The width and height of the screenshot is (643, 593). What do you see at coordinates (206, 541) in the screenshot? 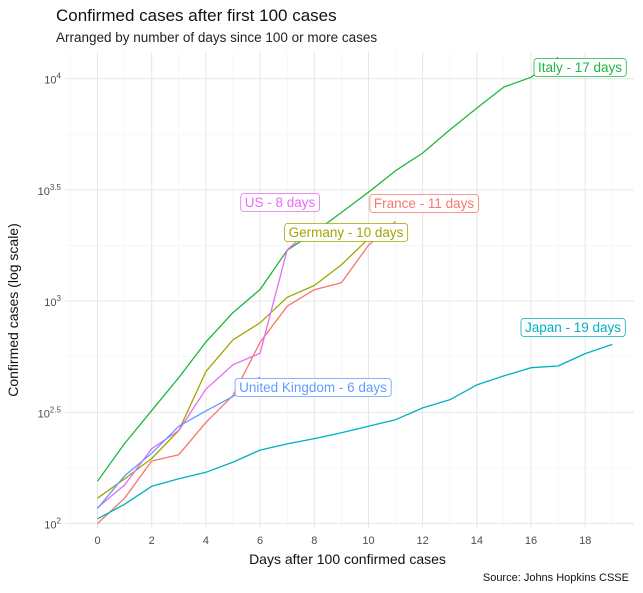
I see `x-tick-label: 4` at bounding box center [206, 541].